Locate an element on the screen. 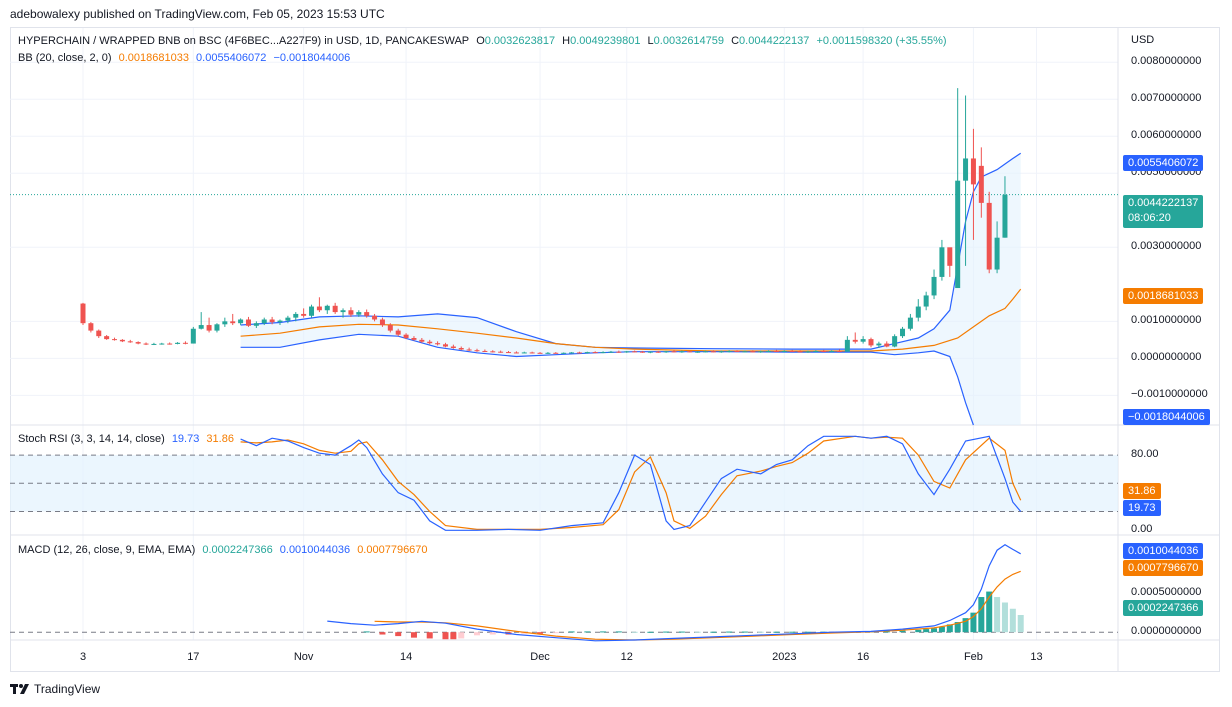 This screenshot has height=707, width=1232. time-tick-label: 13 is located at coordinates (1036, 657).